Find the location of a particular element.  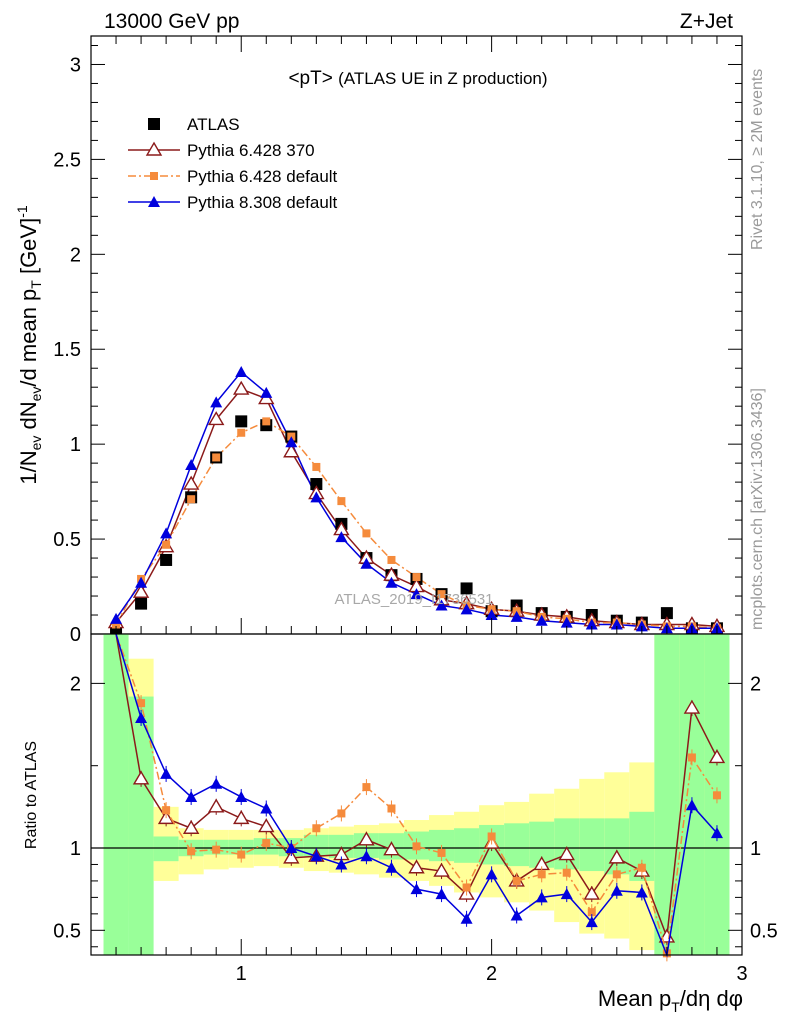

y-tick-label: 0.5 is located at coordinates (67, 540).